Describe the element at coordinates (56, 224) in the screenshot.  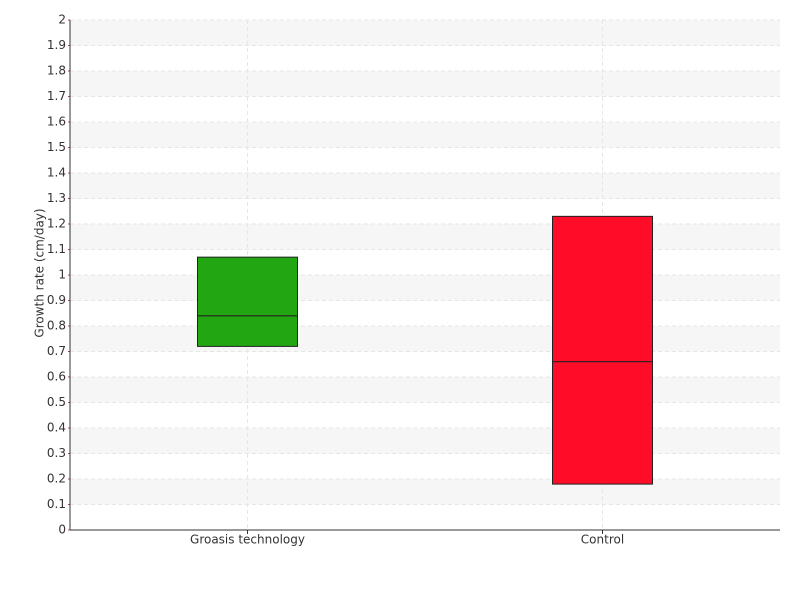
I see `y-tick-label: 1.2` at that location.